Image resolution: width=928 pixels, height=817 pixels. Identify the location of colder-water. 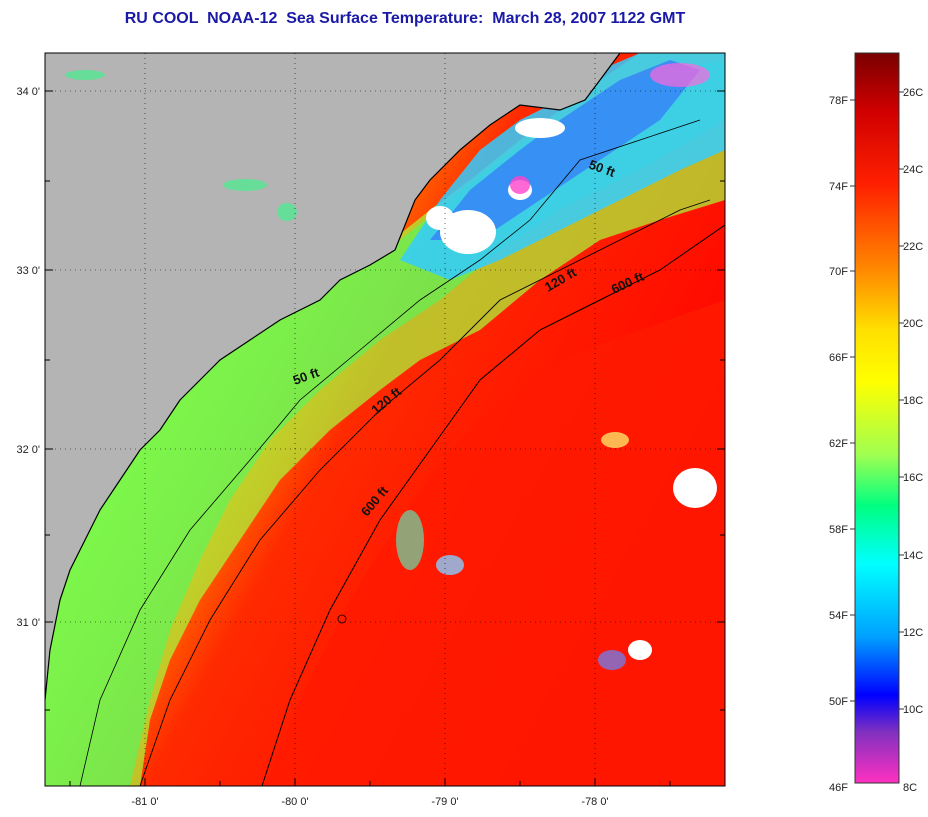
(565, 150).